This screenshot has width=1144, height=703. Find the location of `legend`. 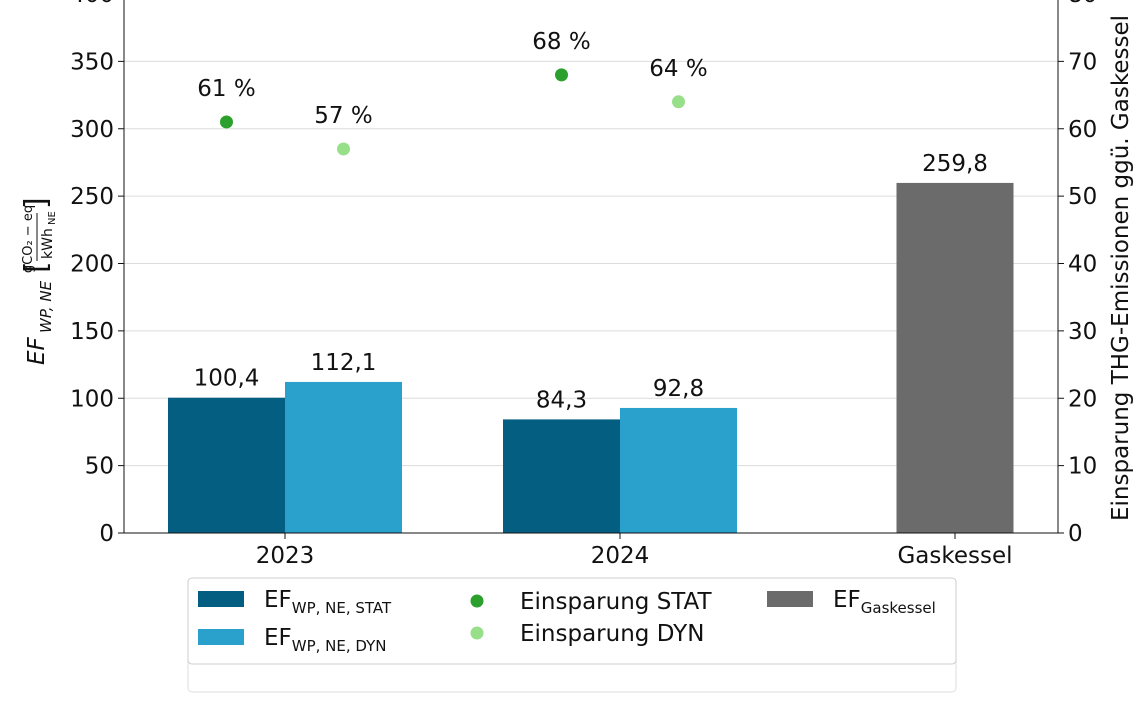

legend is located at coordinates (572, 621).